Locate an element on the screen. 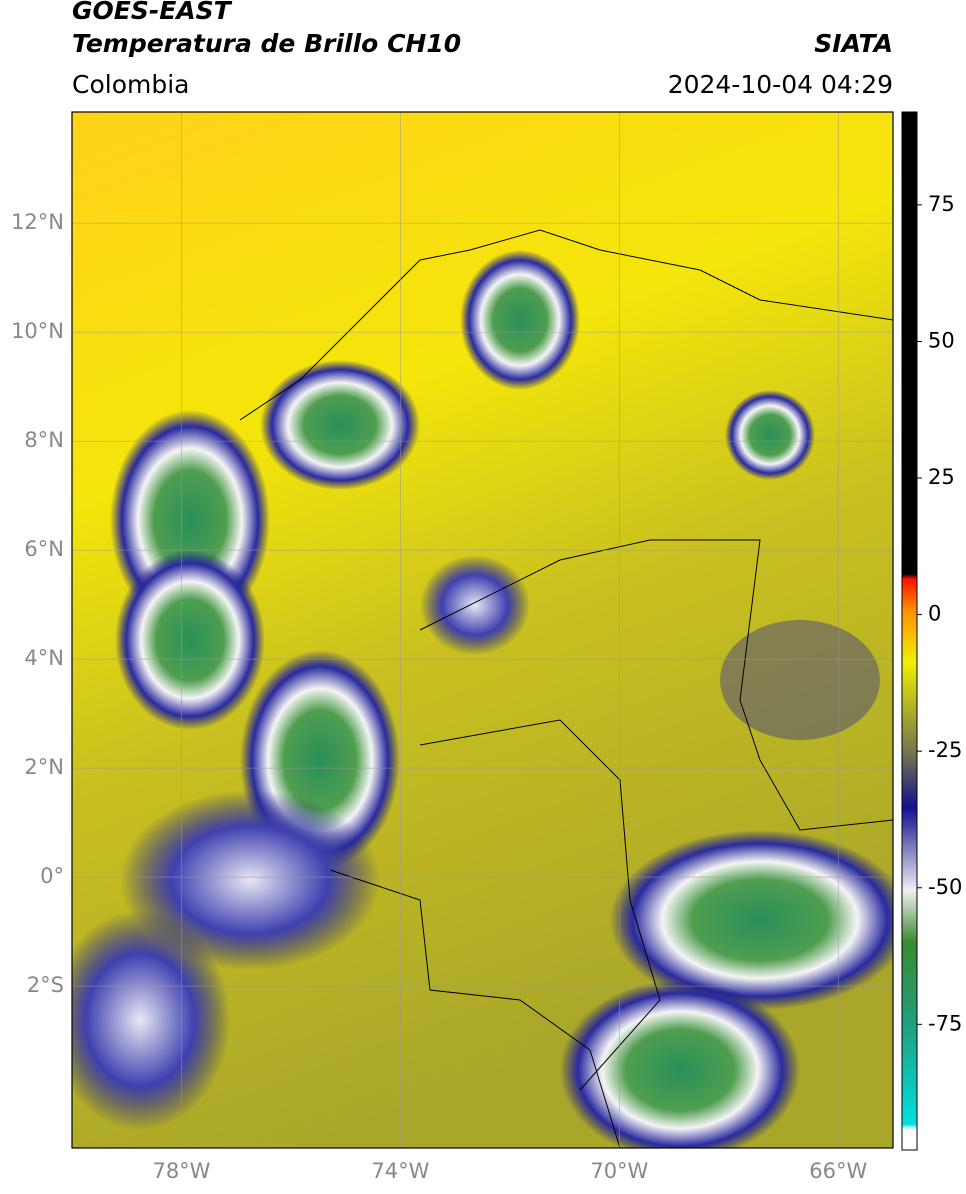  timestamp: 2024-10-04 04:29 is located at coordinates (780, 84).